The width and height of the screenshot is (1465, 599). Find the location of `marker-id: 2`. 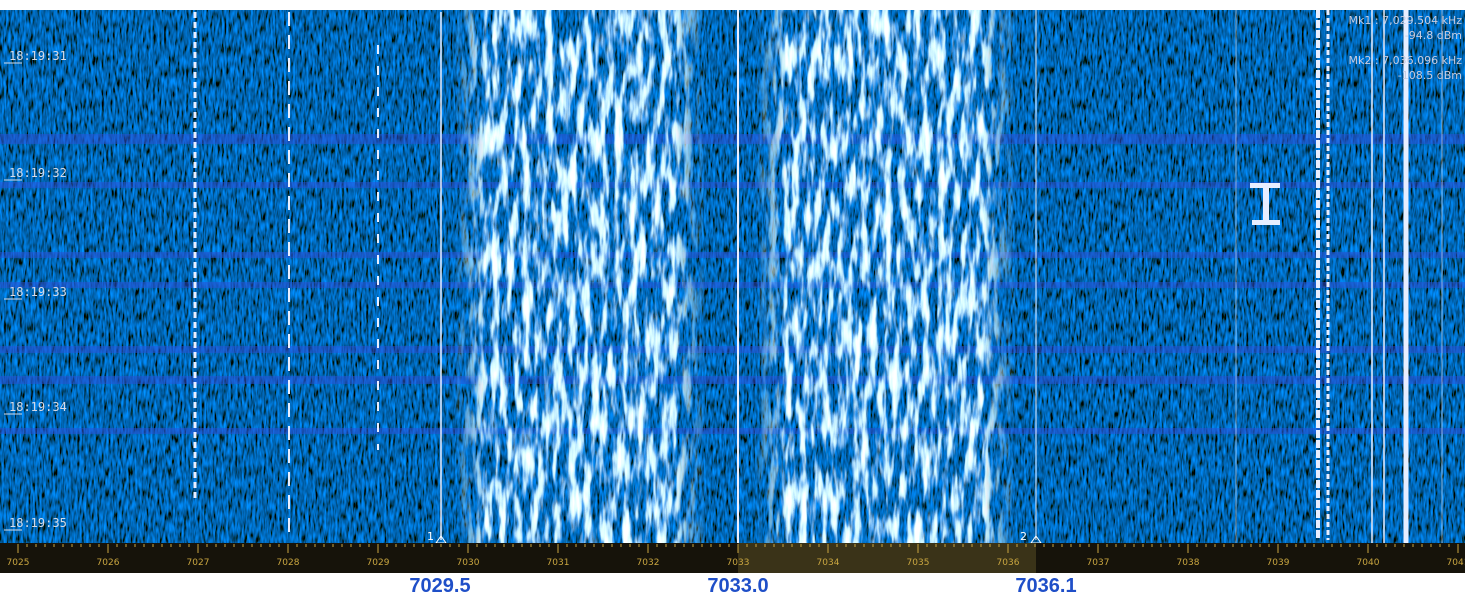

marker-id: 2 is located at coordinates (1023, 536).